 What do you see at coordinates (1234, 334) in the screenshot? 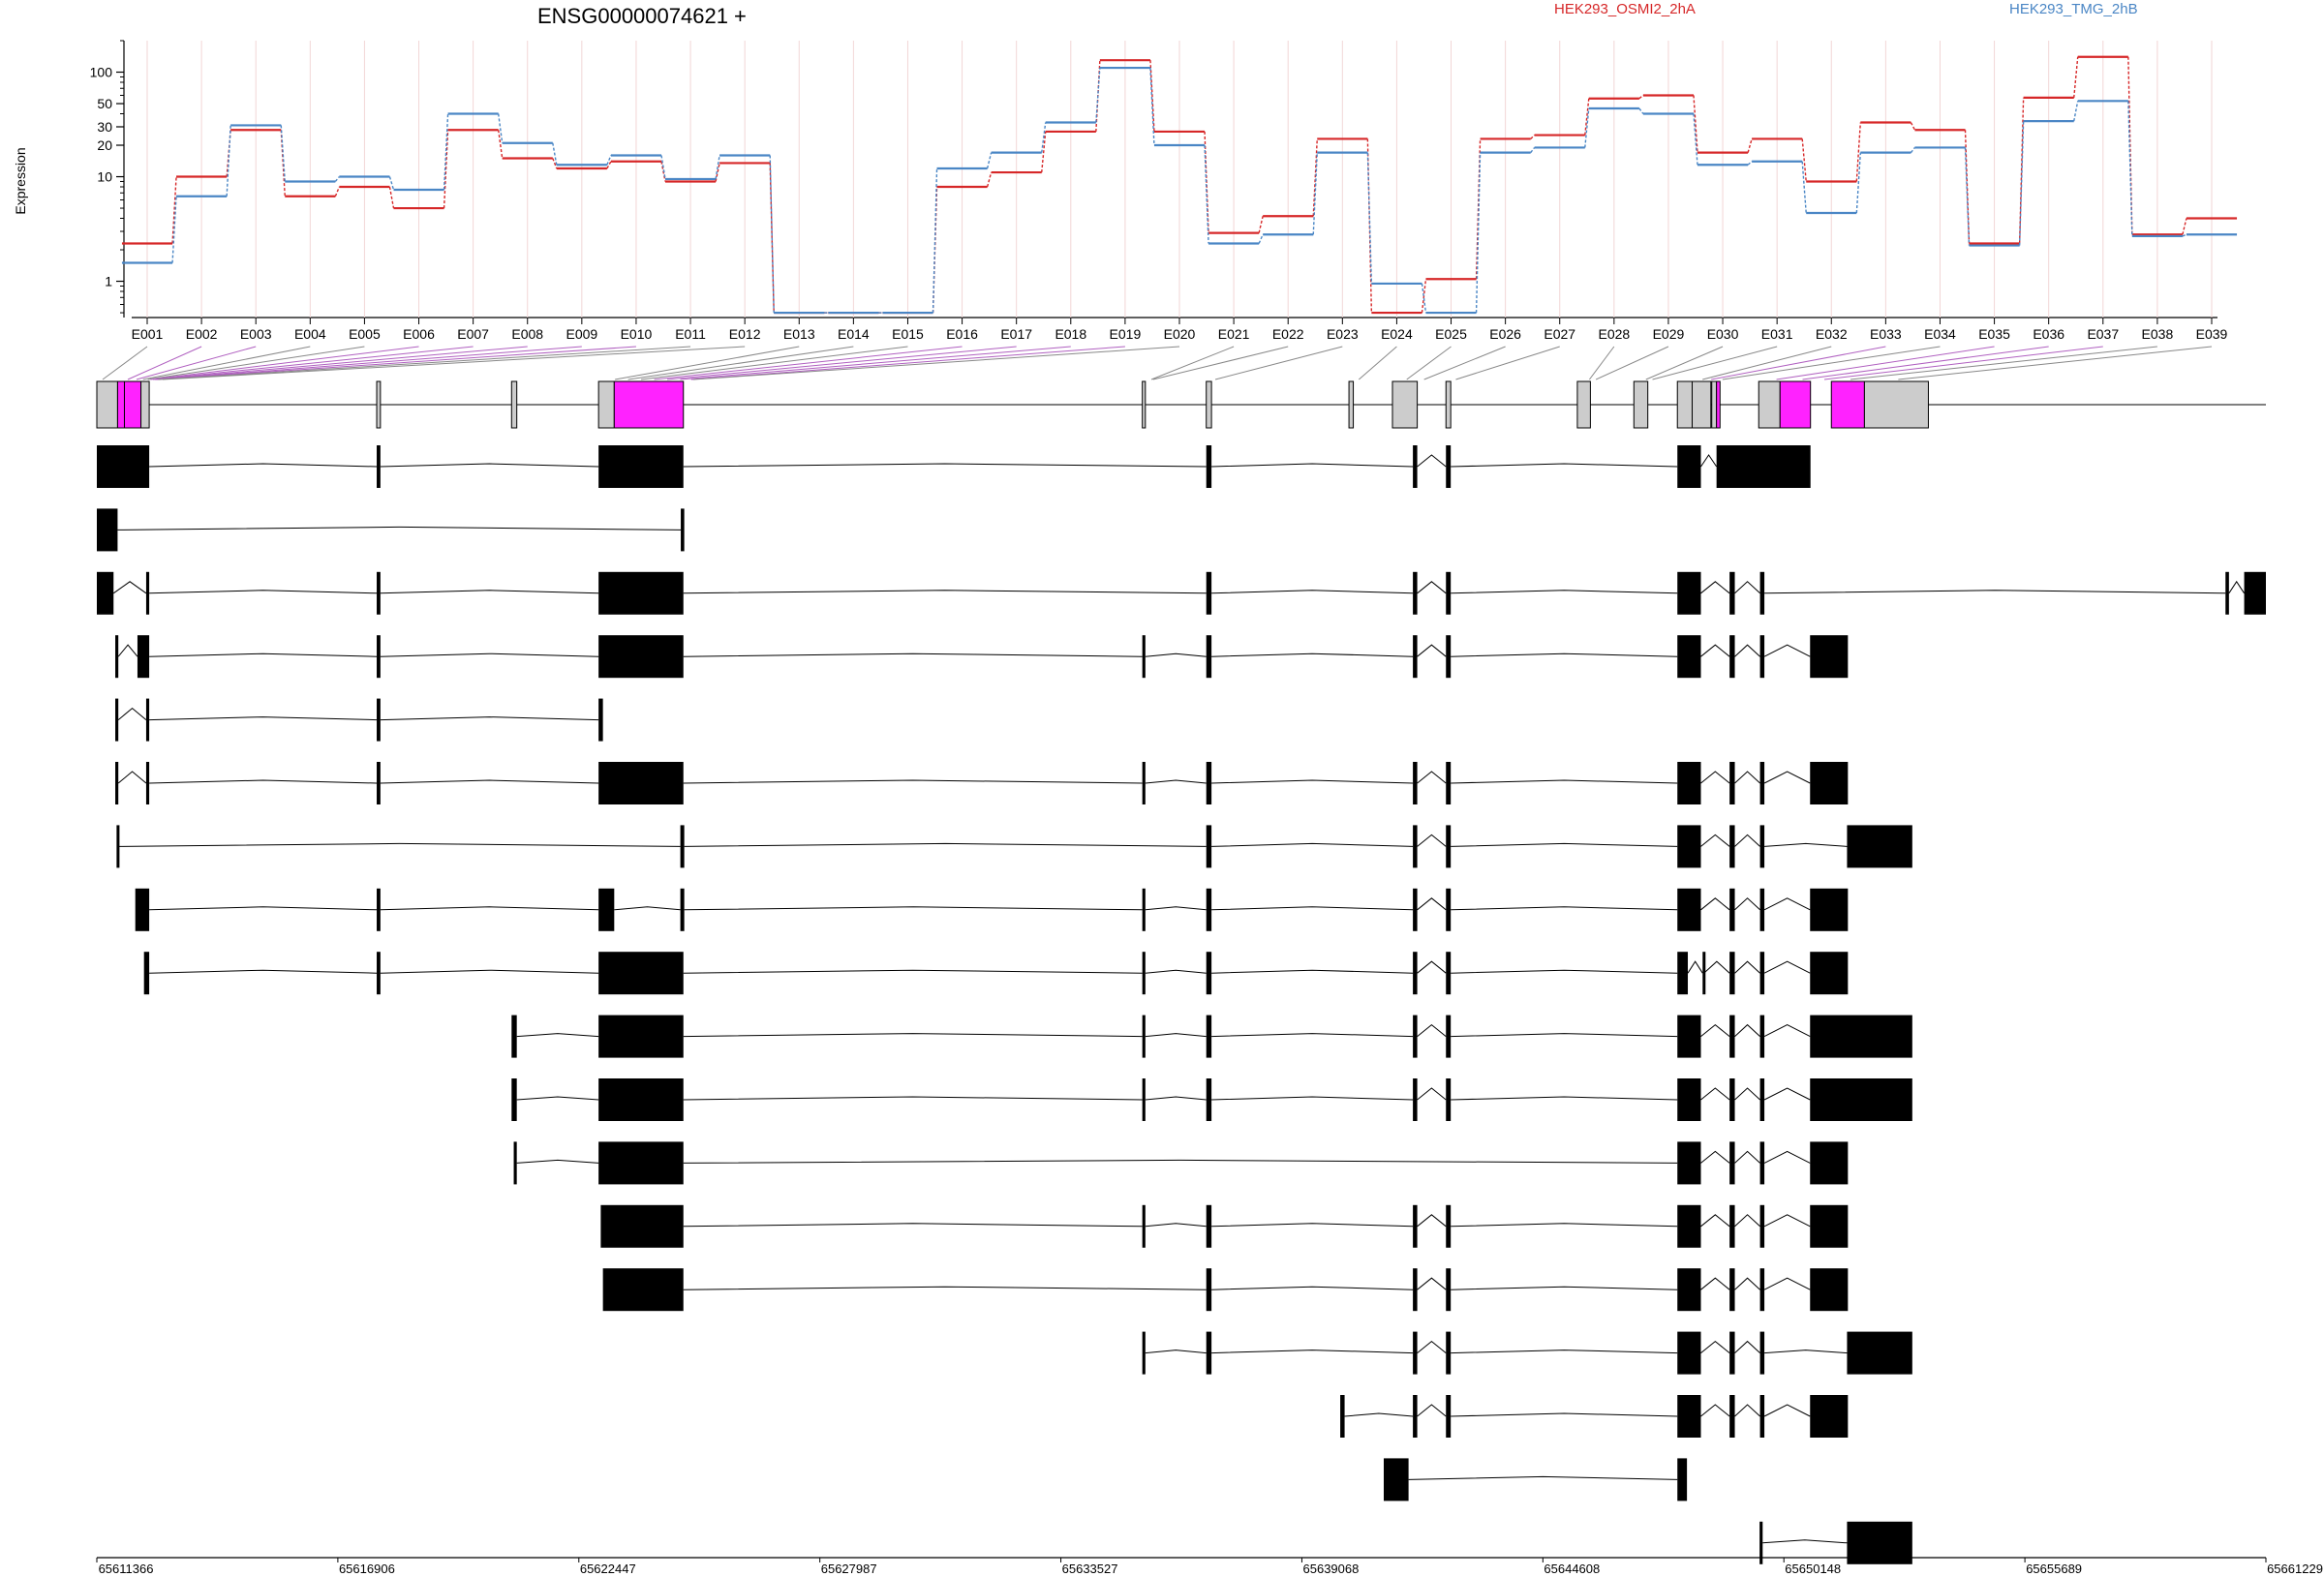
I see `x-tick-label: E021` at bounding box center [1234, 334].